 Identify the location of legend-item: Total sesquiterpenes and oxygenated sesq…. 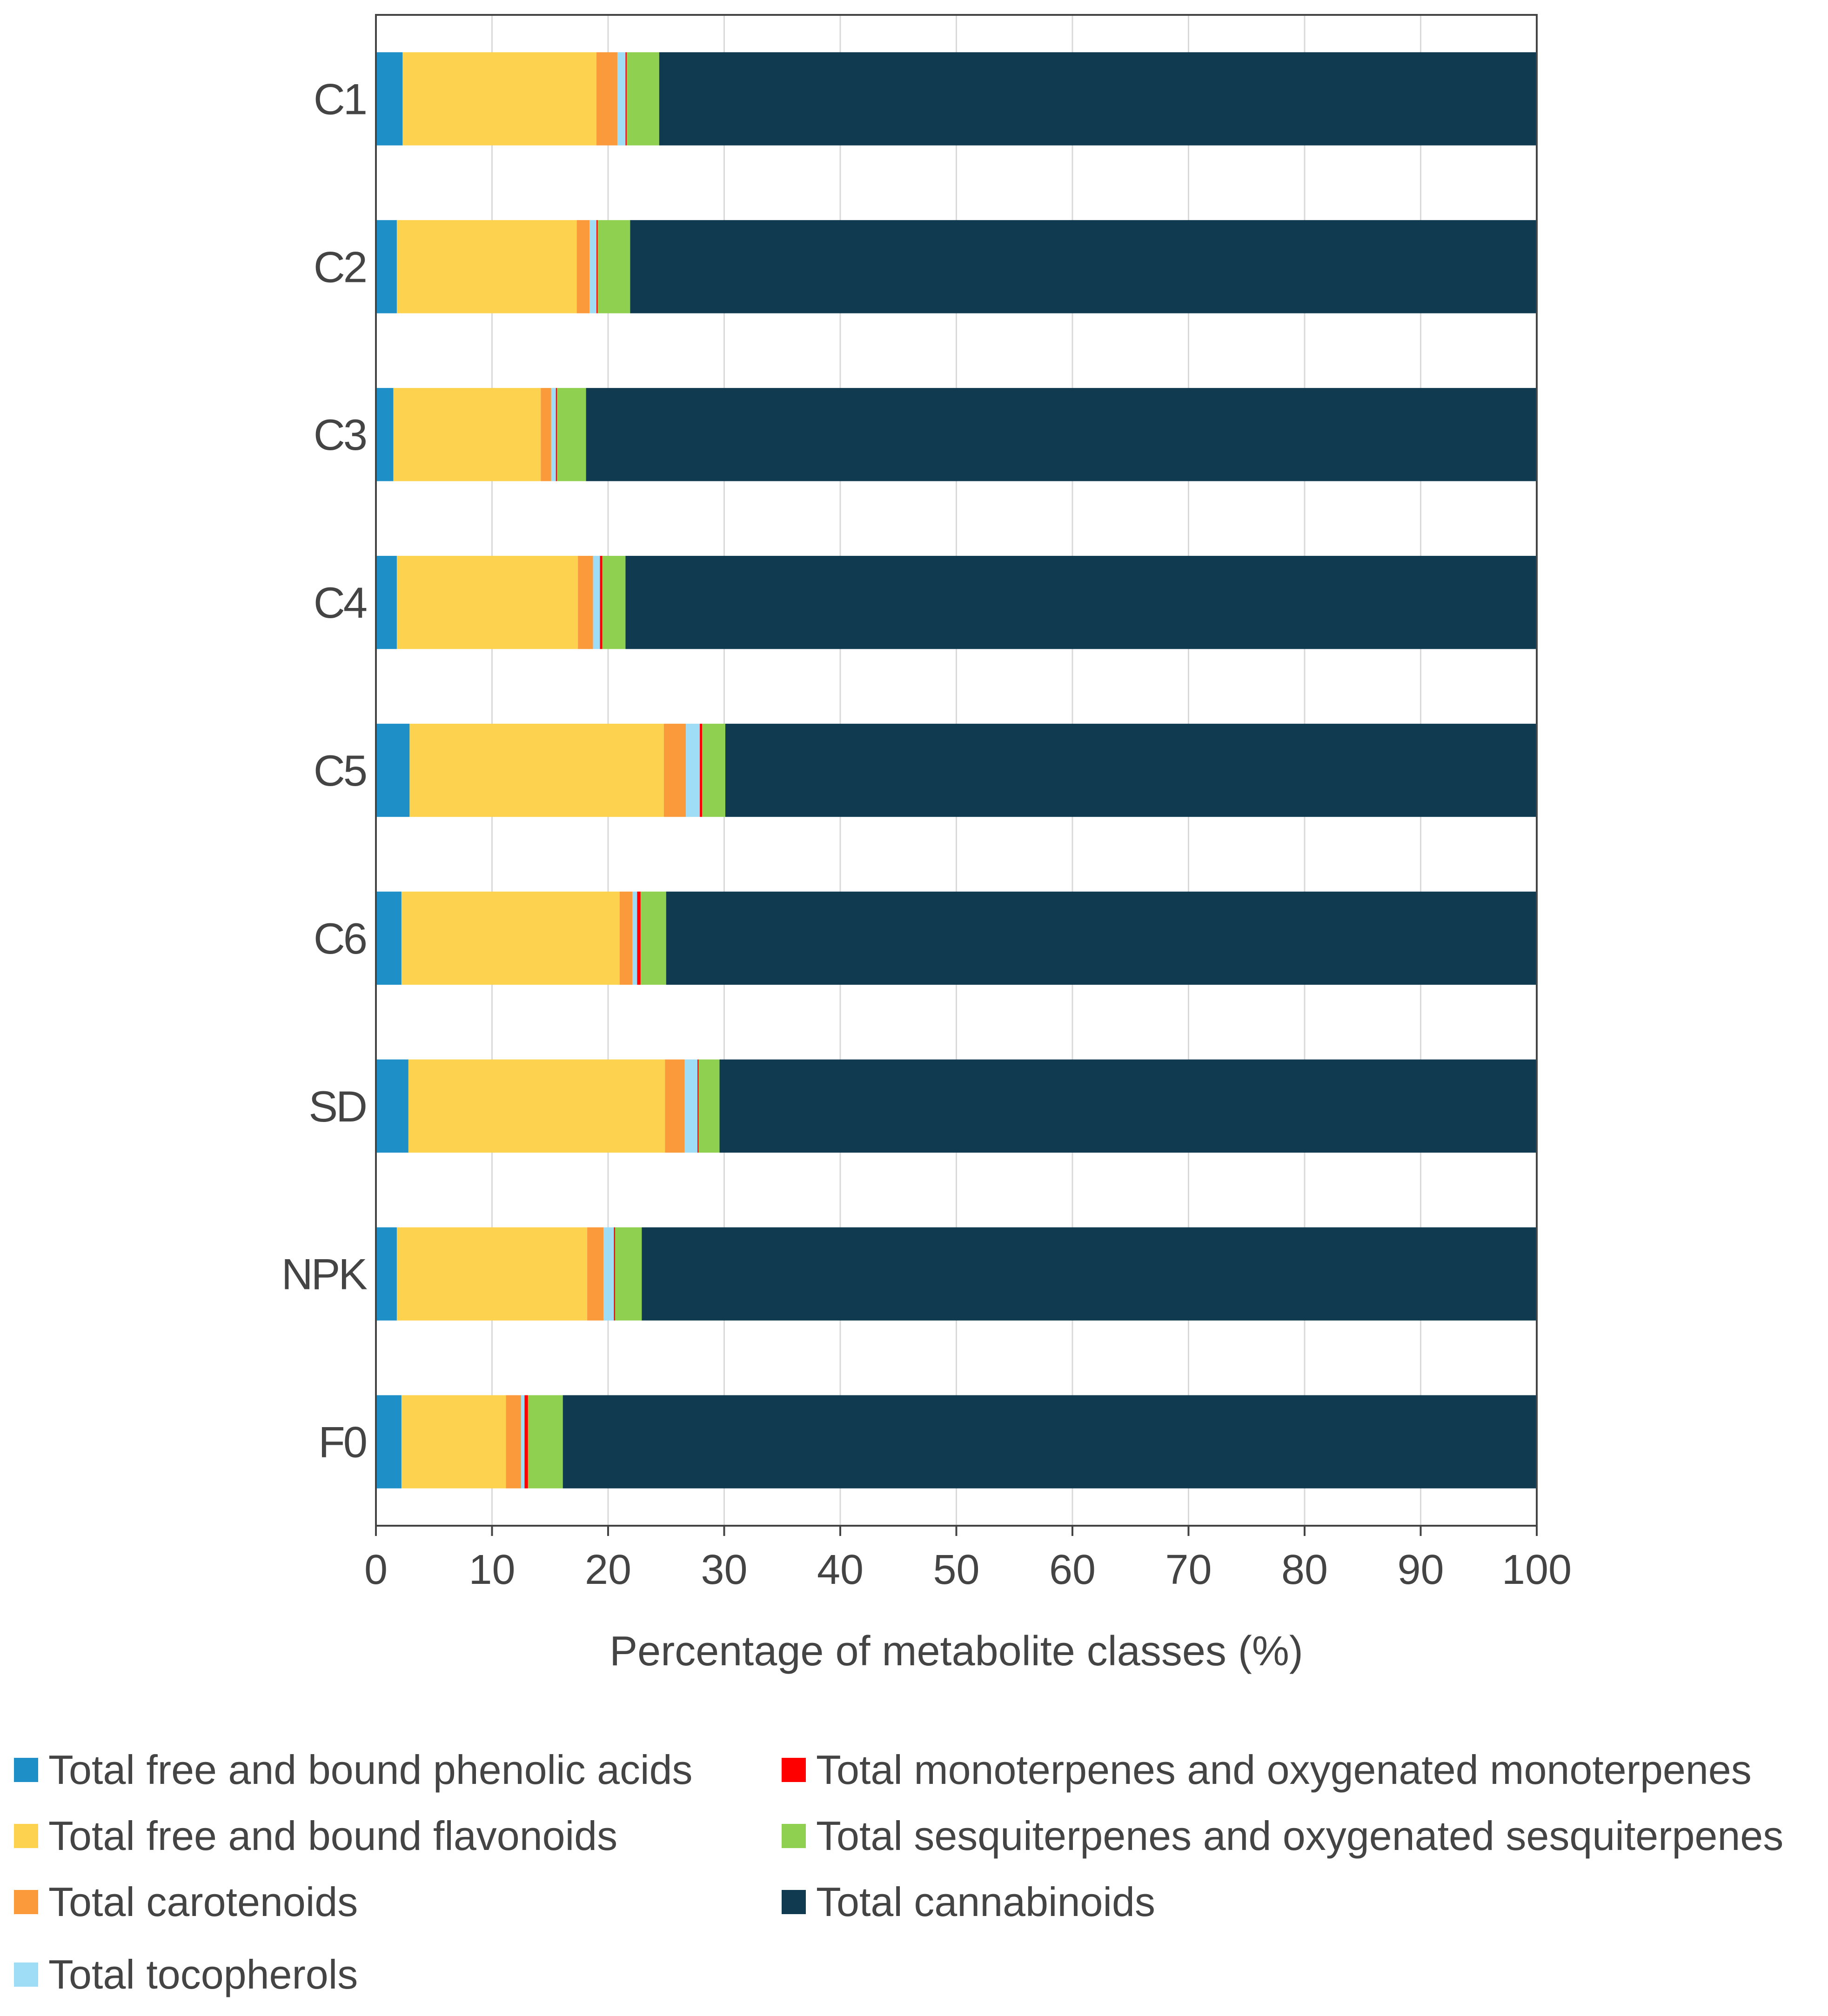
(1282, 1836).